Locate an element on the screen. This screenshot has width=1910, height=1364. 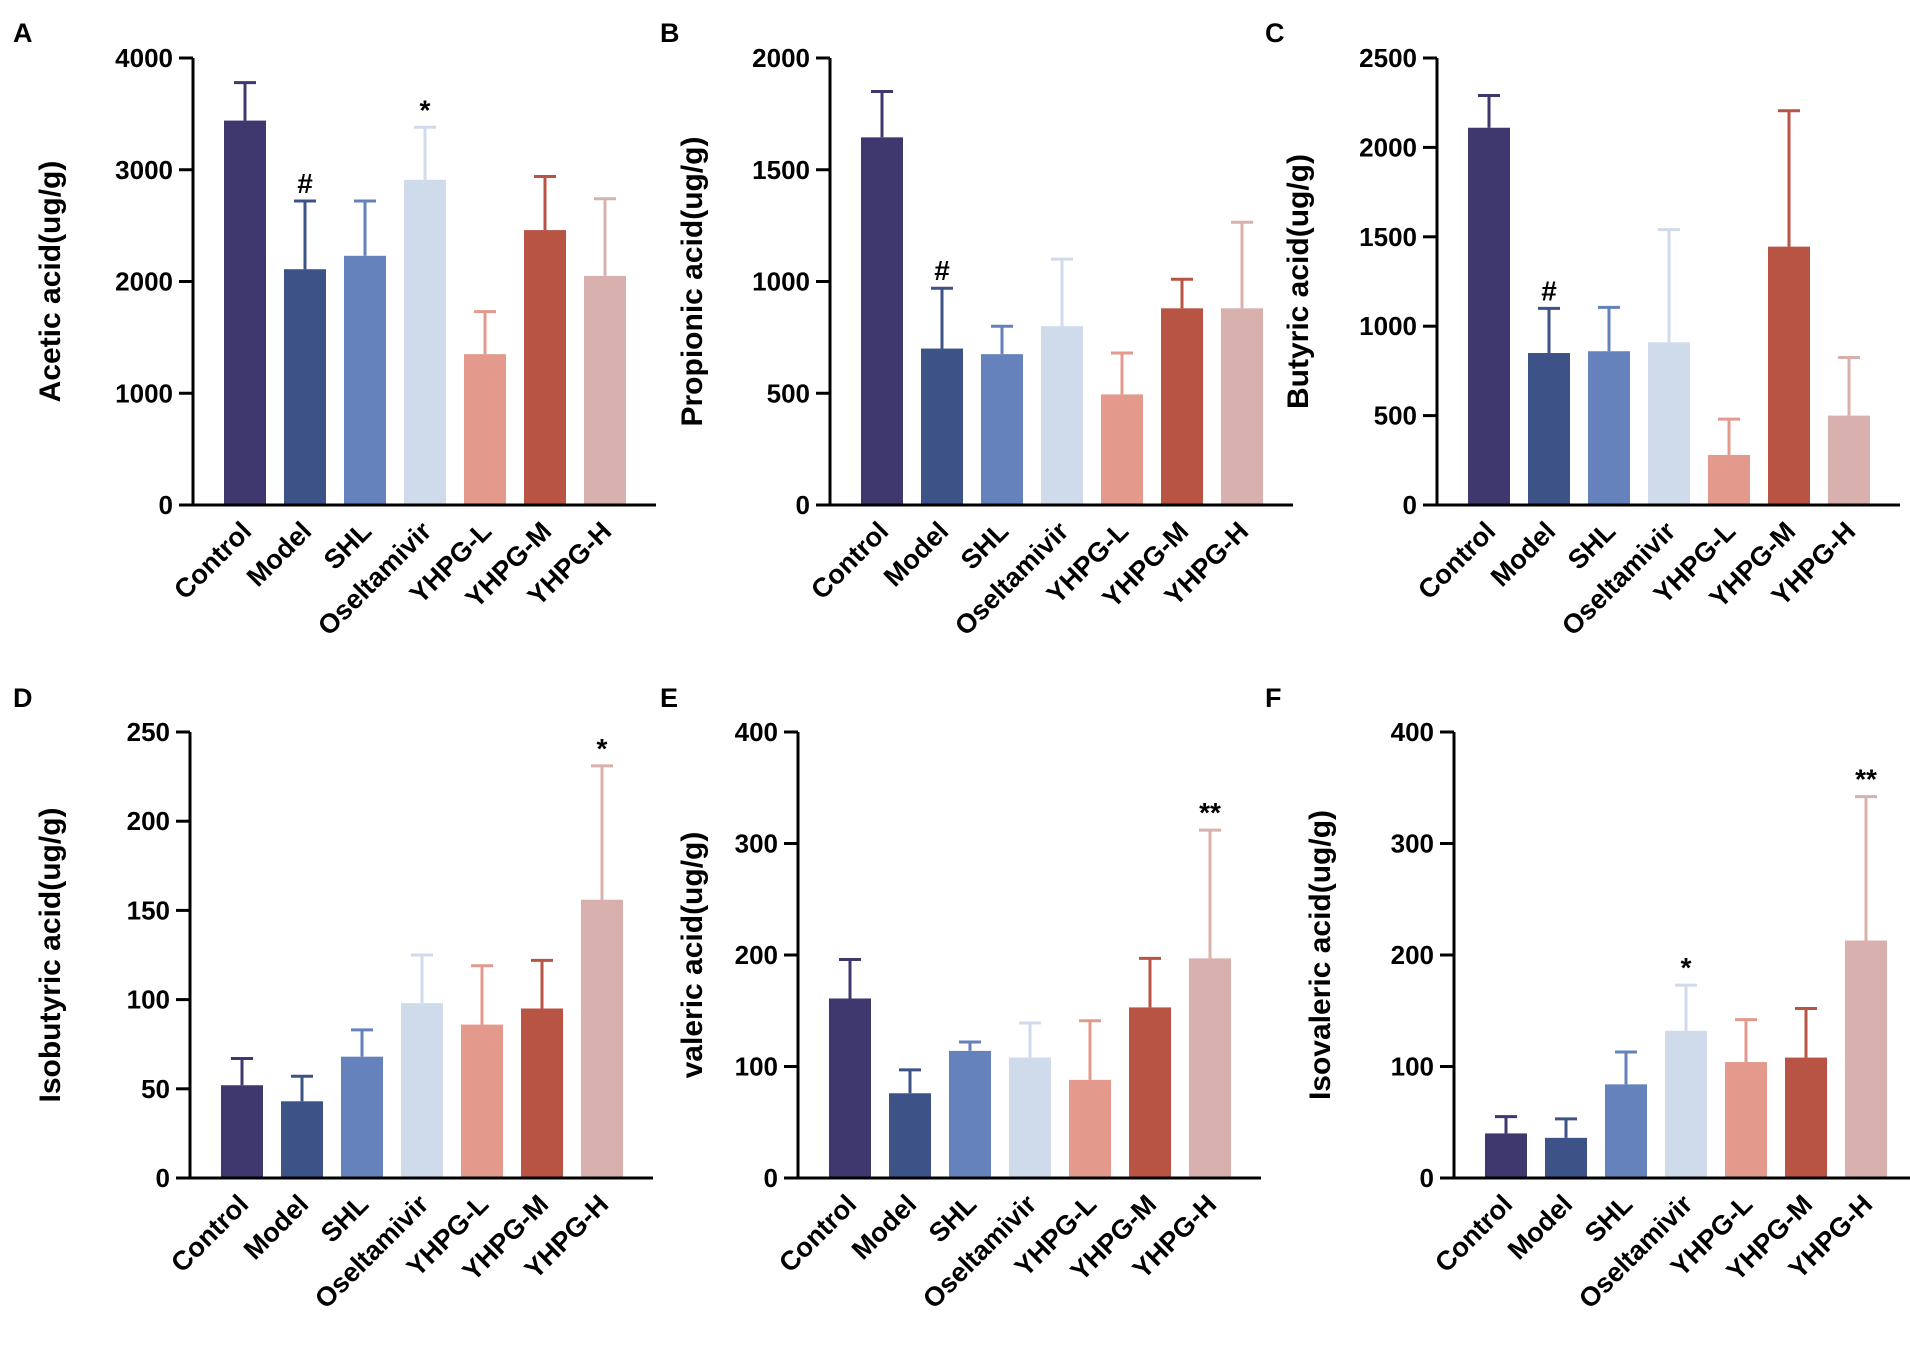
panel-a-ytick-label: 4000 is located at coordinates (144, 58).